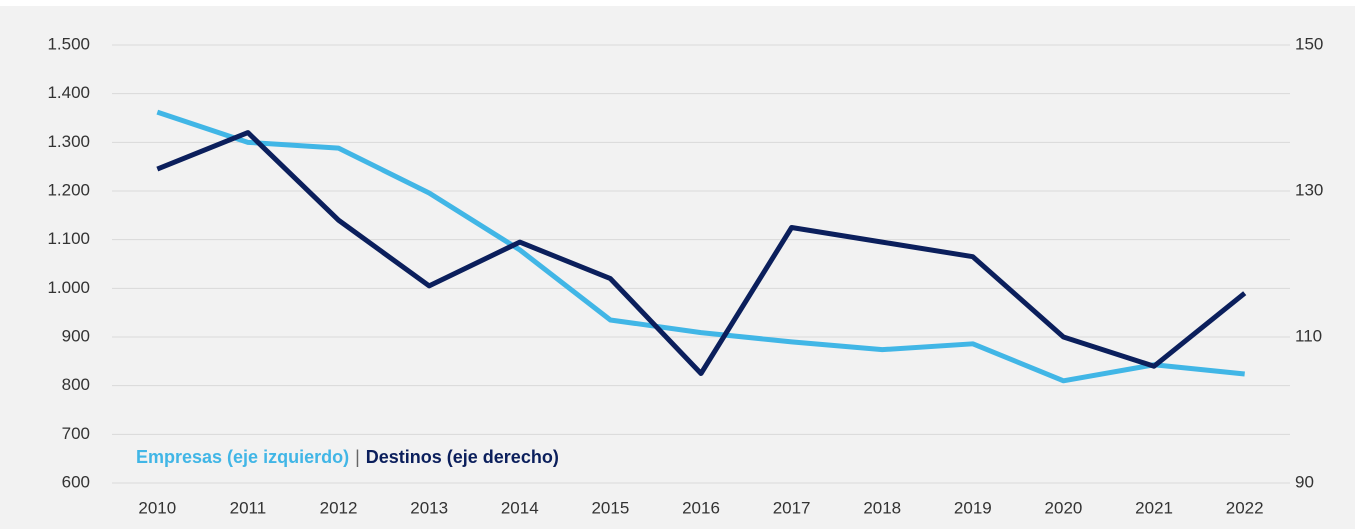 Image resolution: width=1355 pixels, height=529 pixels. What do you see at coordinates (68, 43) in the screenshot?
I see `y-tick-label: 1.500` at bounding box center [68, 43].